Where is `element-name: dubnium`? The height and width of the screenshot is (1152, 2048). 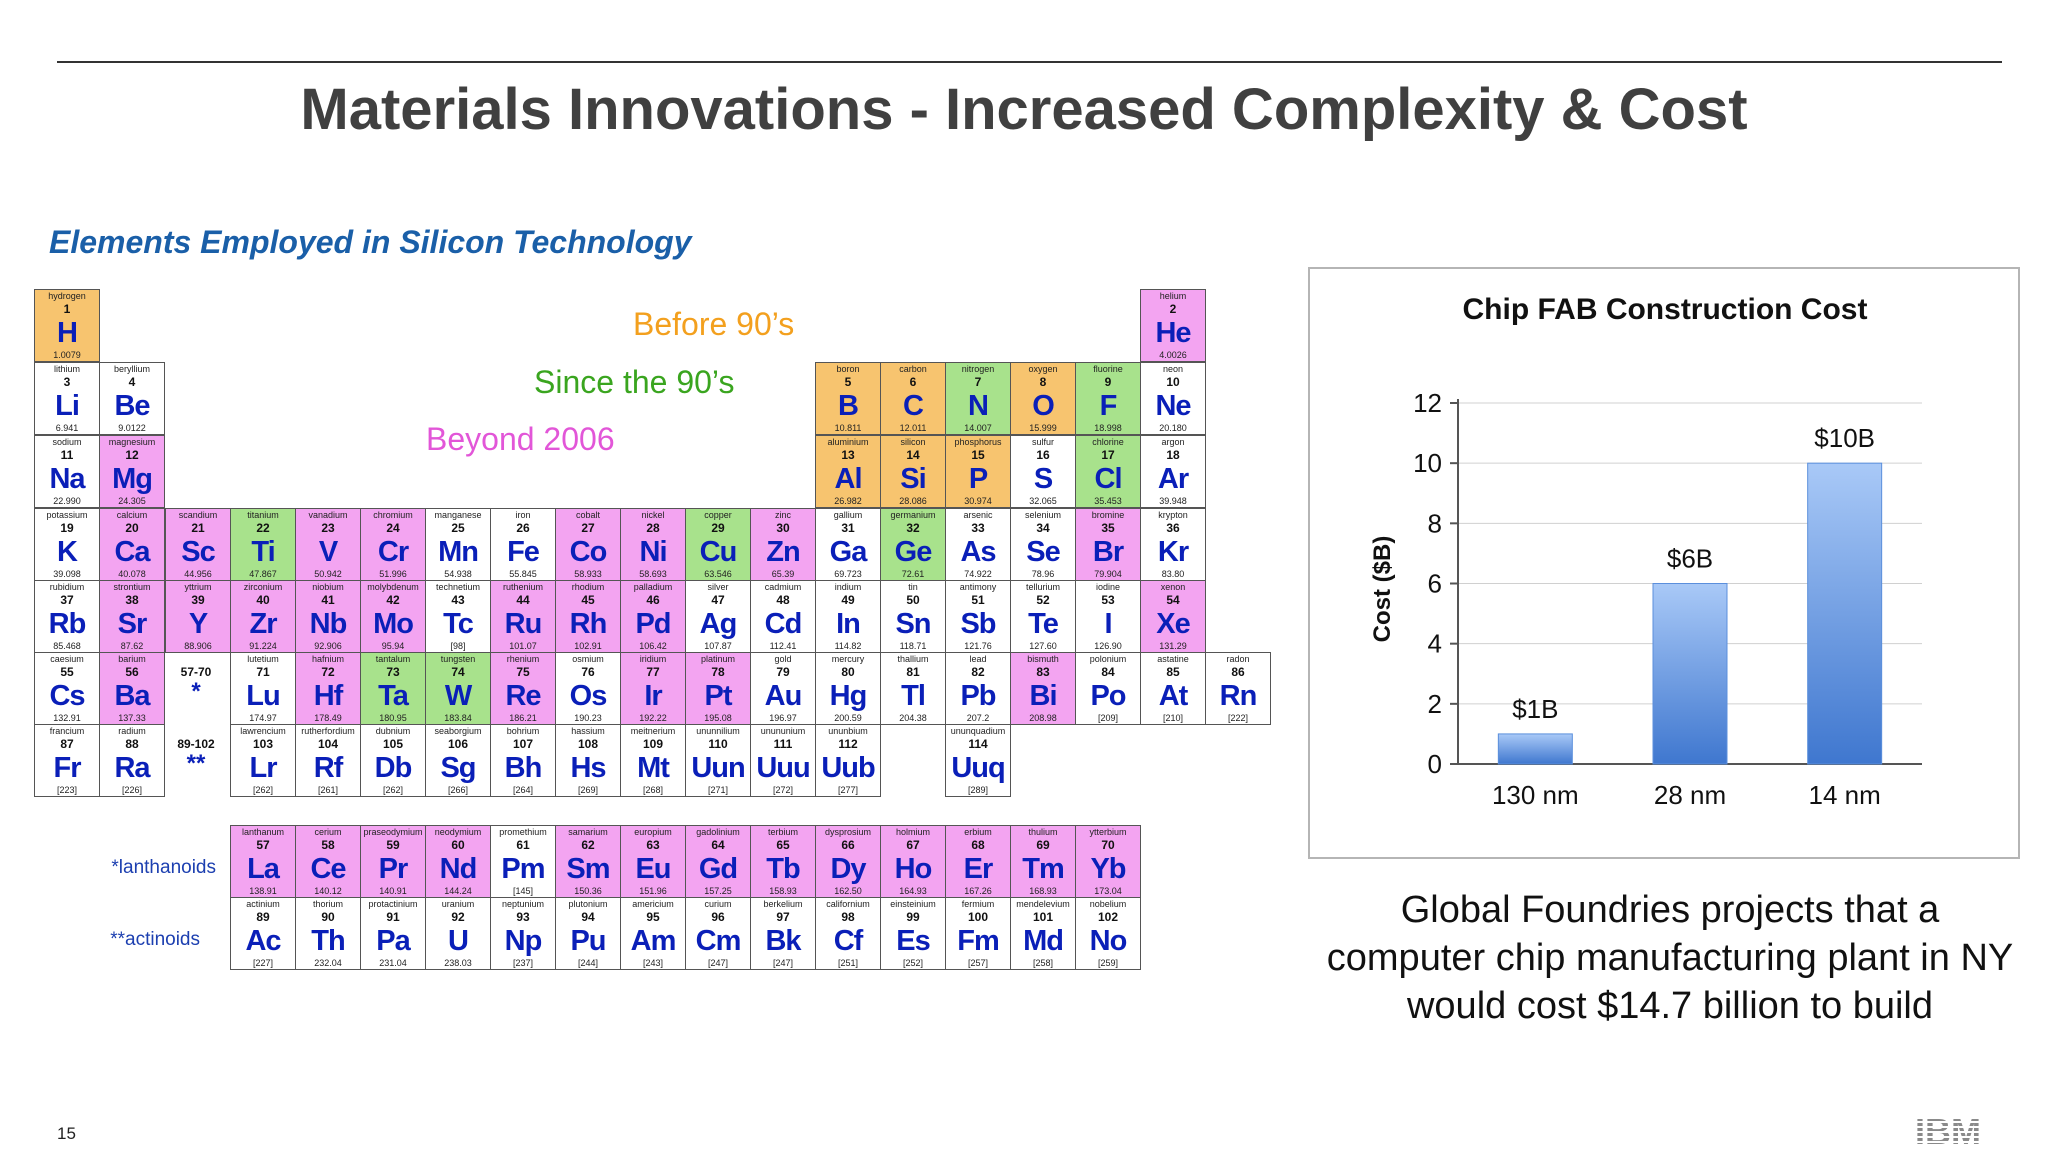 element-name: dubnium is located at coordinates (393, 731).